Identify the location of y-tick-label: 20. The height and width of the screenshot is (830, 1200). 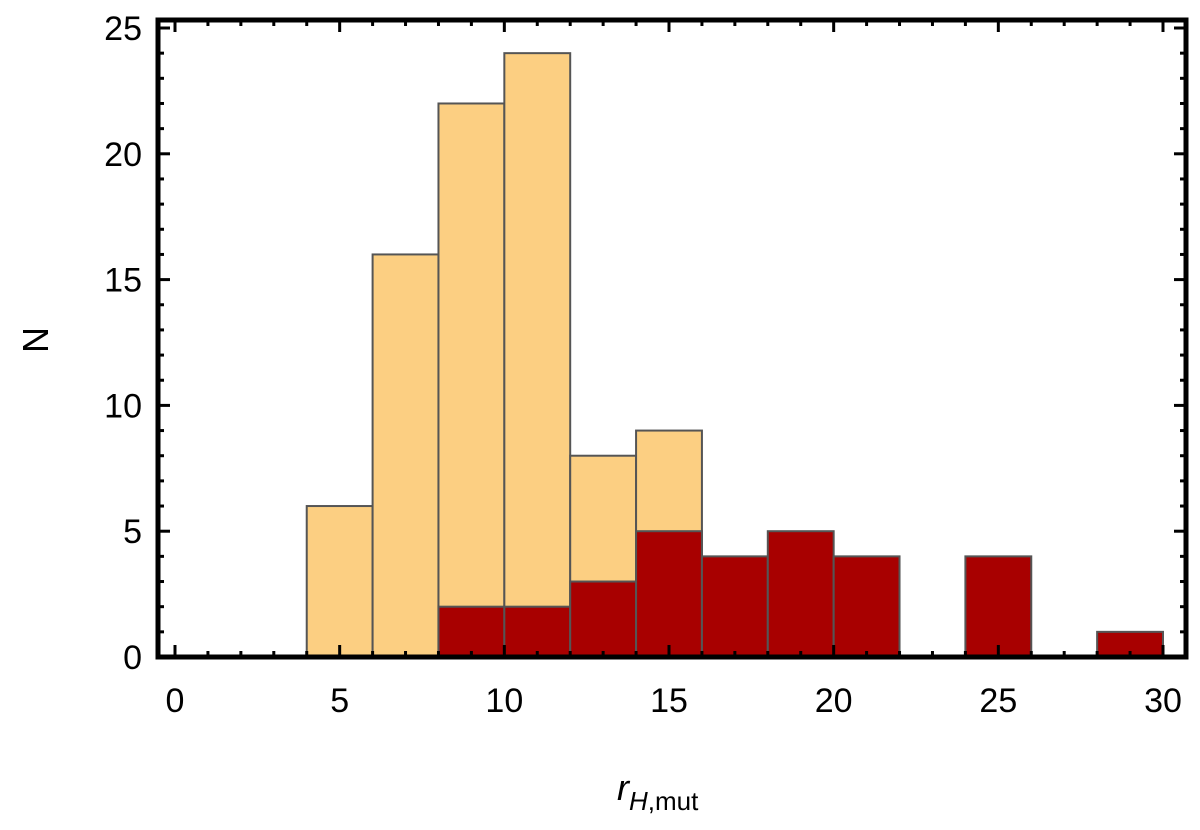
(123, 155).